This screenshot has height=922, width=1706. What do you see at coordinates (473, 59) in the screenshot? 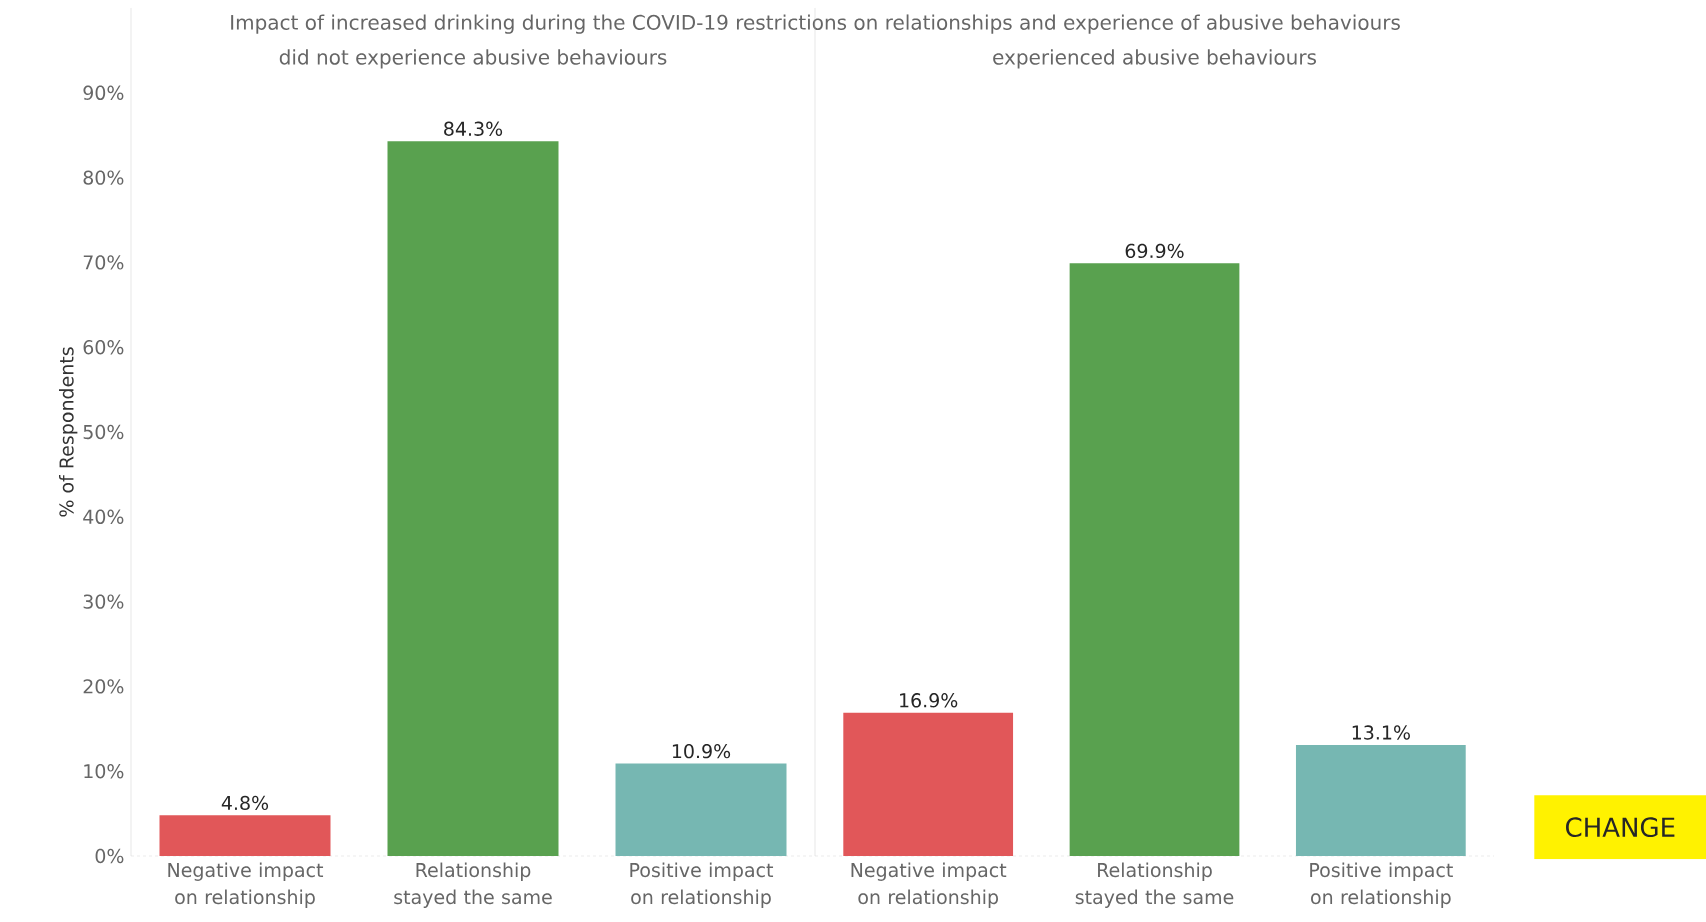
I see `text: did not experience abusive behaviours` at bounding box center [473, 59].